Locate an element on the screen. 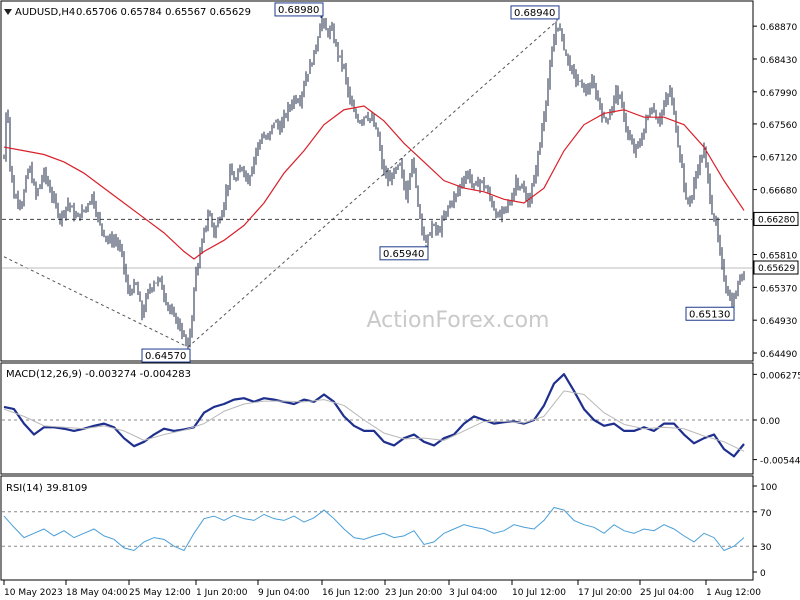  collapse-triangle-icon is located at coordinates (8, 12).